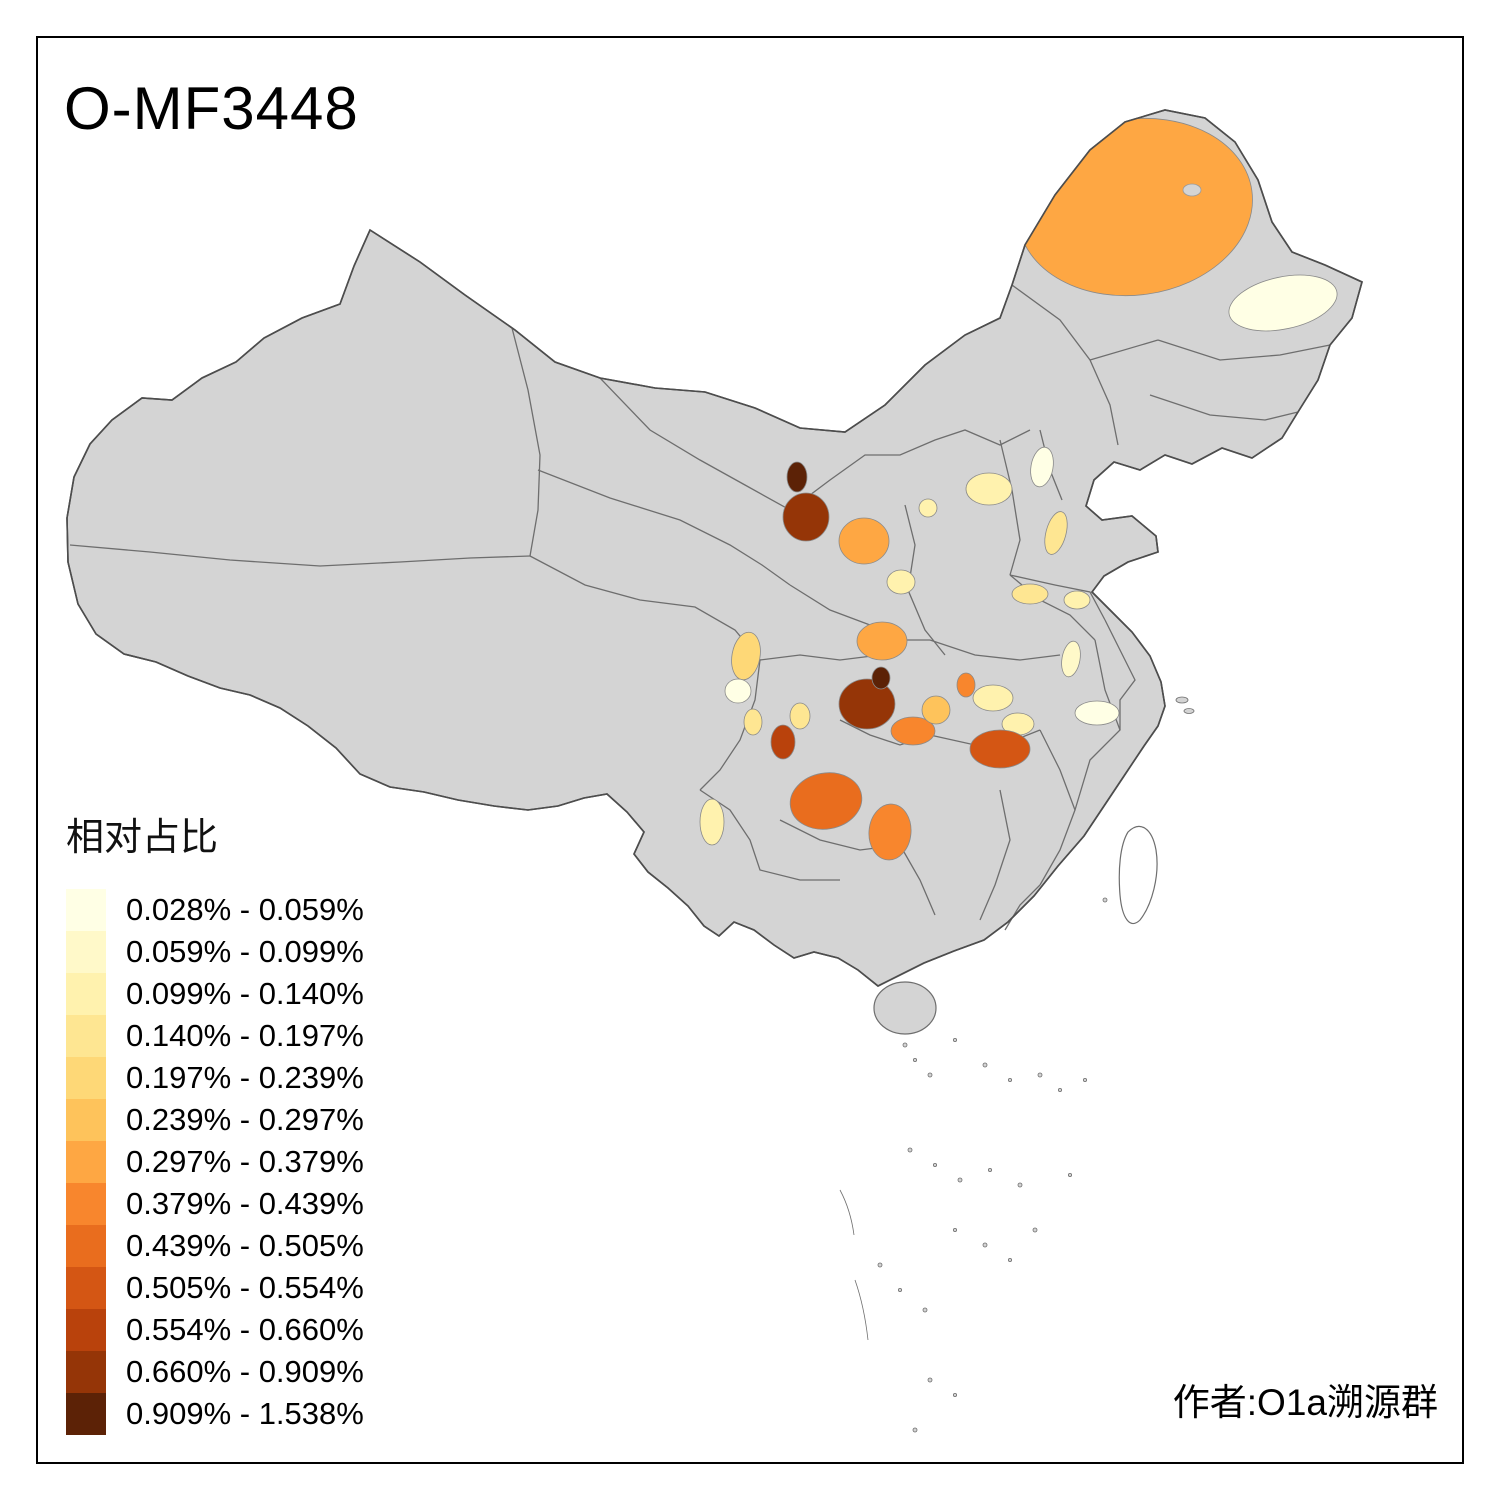  What do you see at coordinates (245, 993) in the screenshot?
I see `legend-label: 0.099% - 0.140%` at bounding box center [245, 993].